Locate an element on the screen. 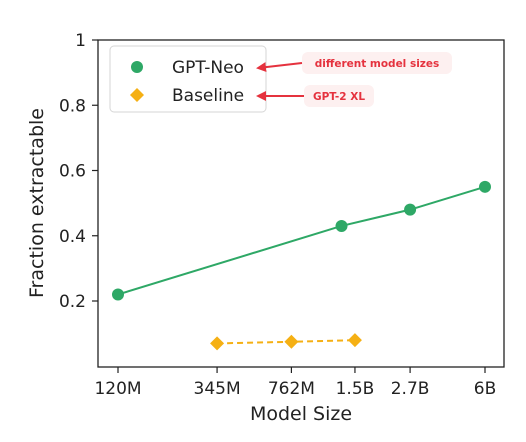  y-axis-label: Fraction extractable is located at coordinates (37, 203).